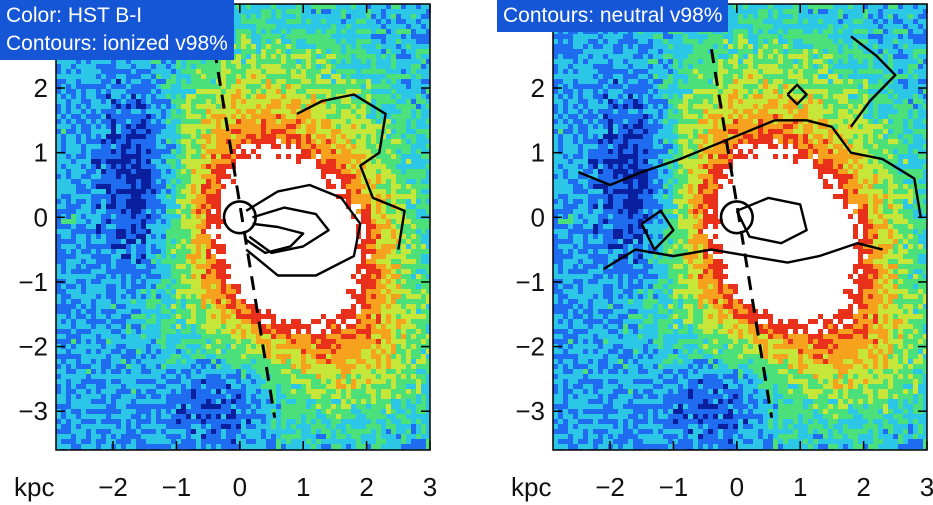  I want to click on left-panel-label: Color: HST B-I Contours: ionized v98%, so click(117, 30).